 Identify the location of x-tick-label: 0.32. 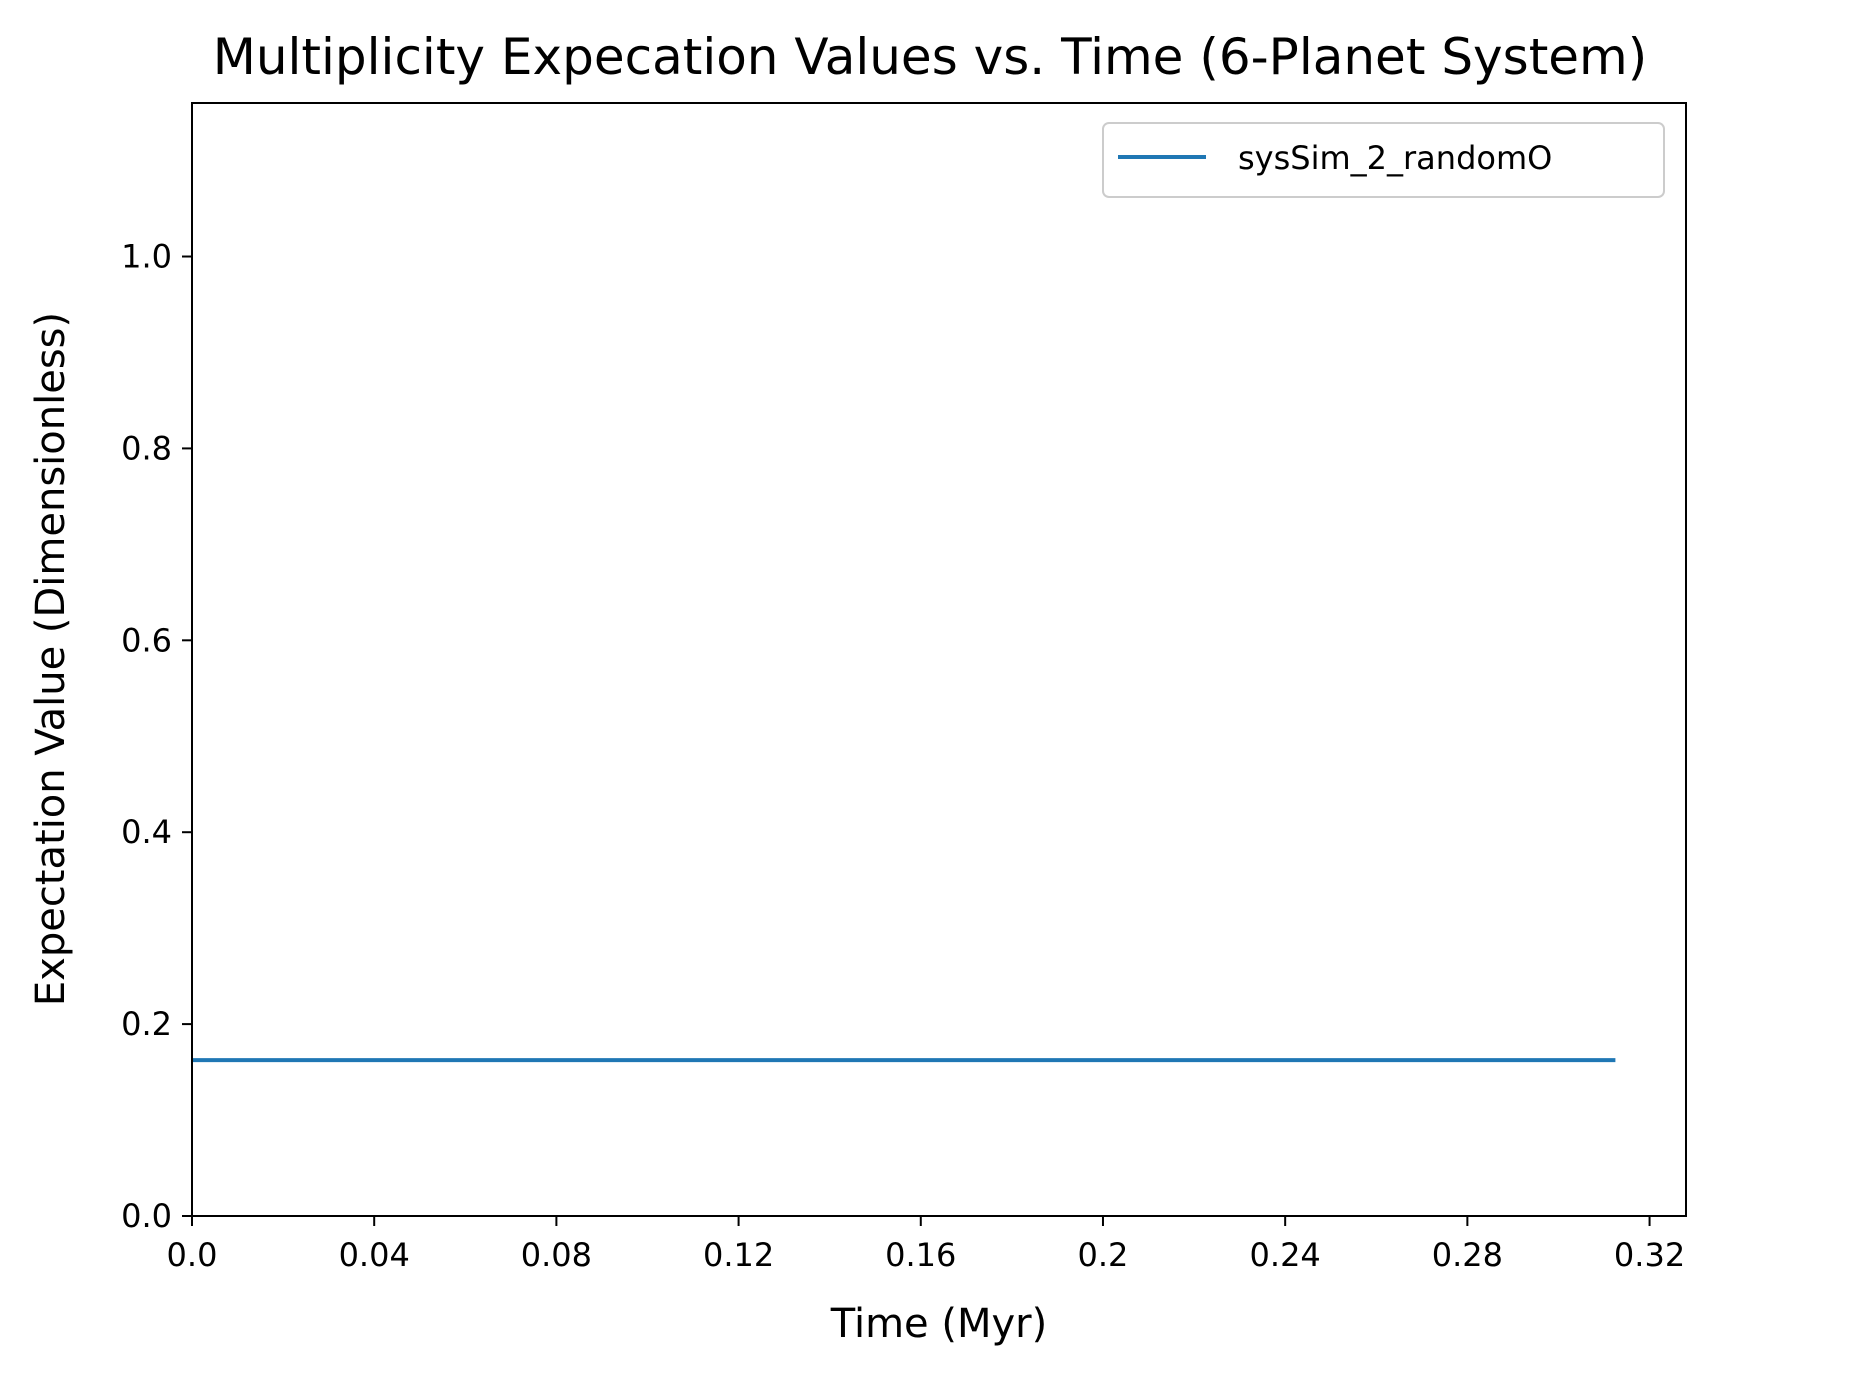
(1649, 1255).